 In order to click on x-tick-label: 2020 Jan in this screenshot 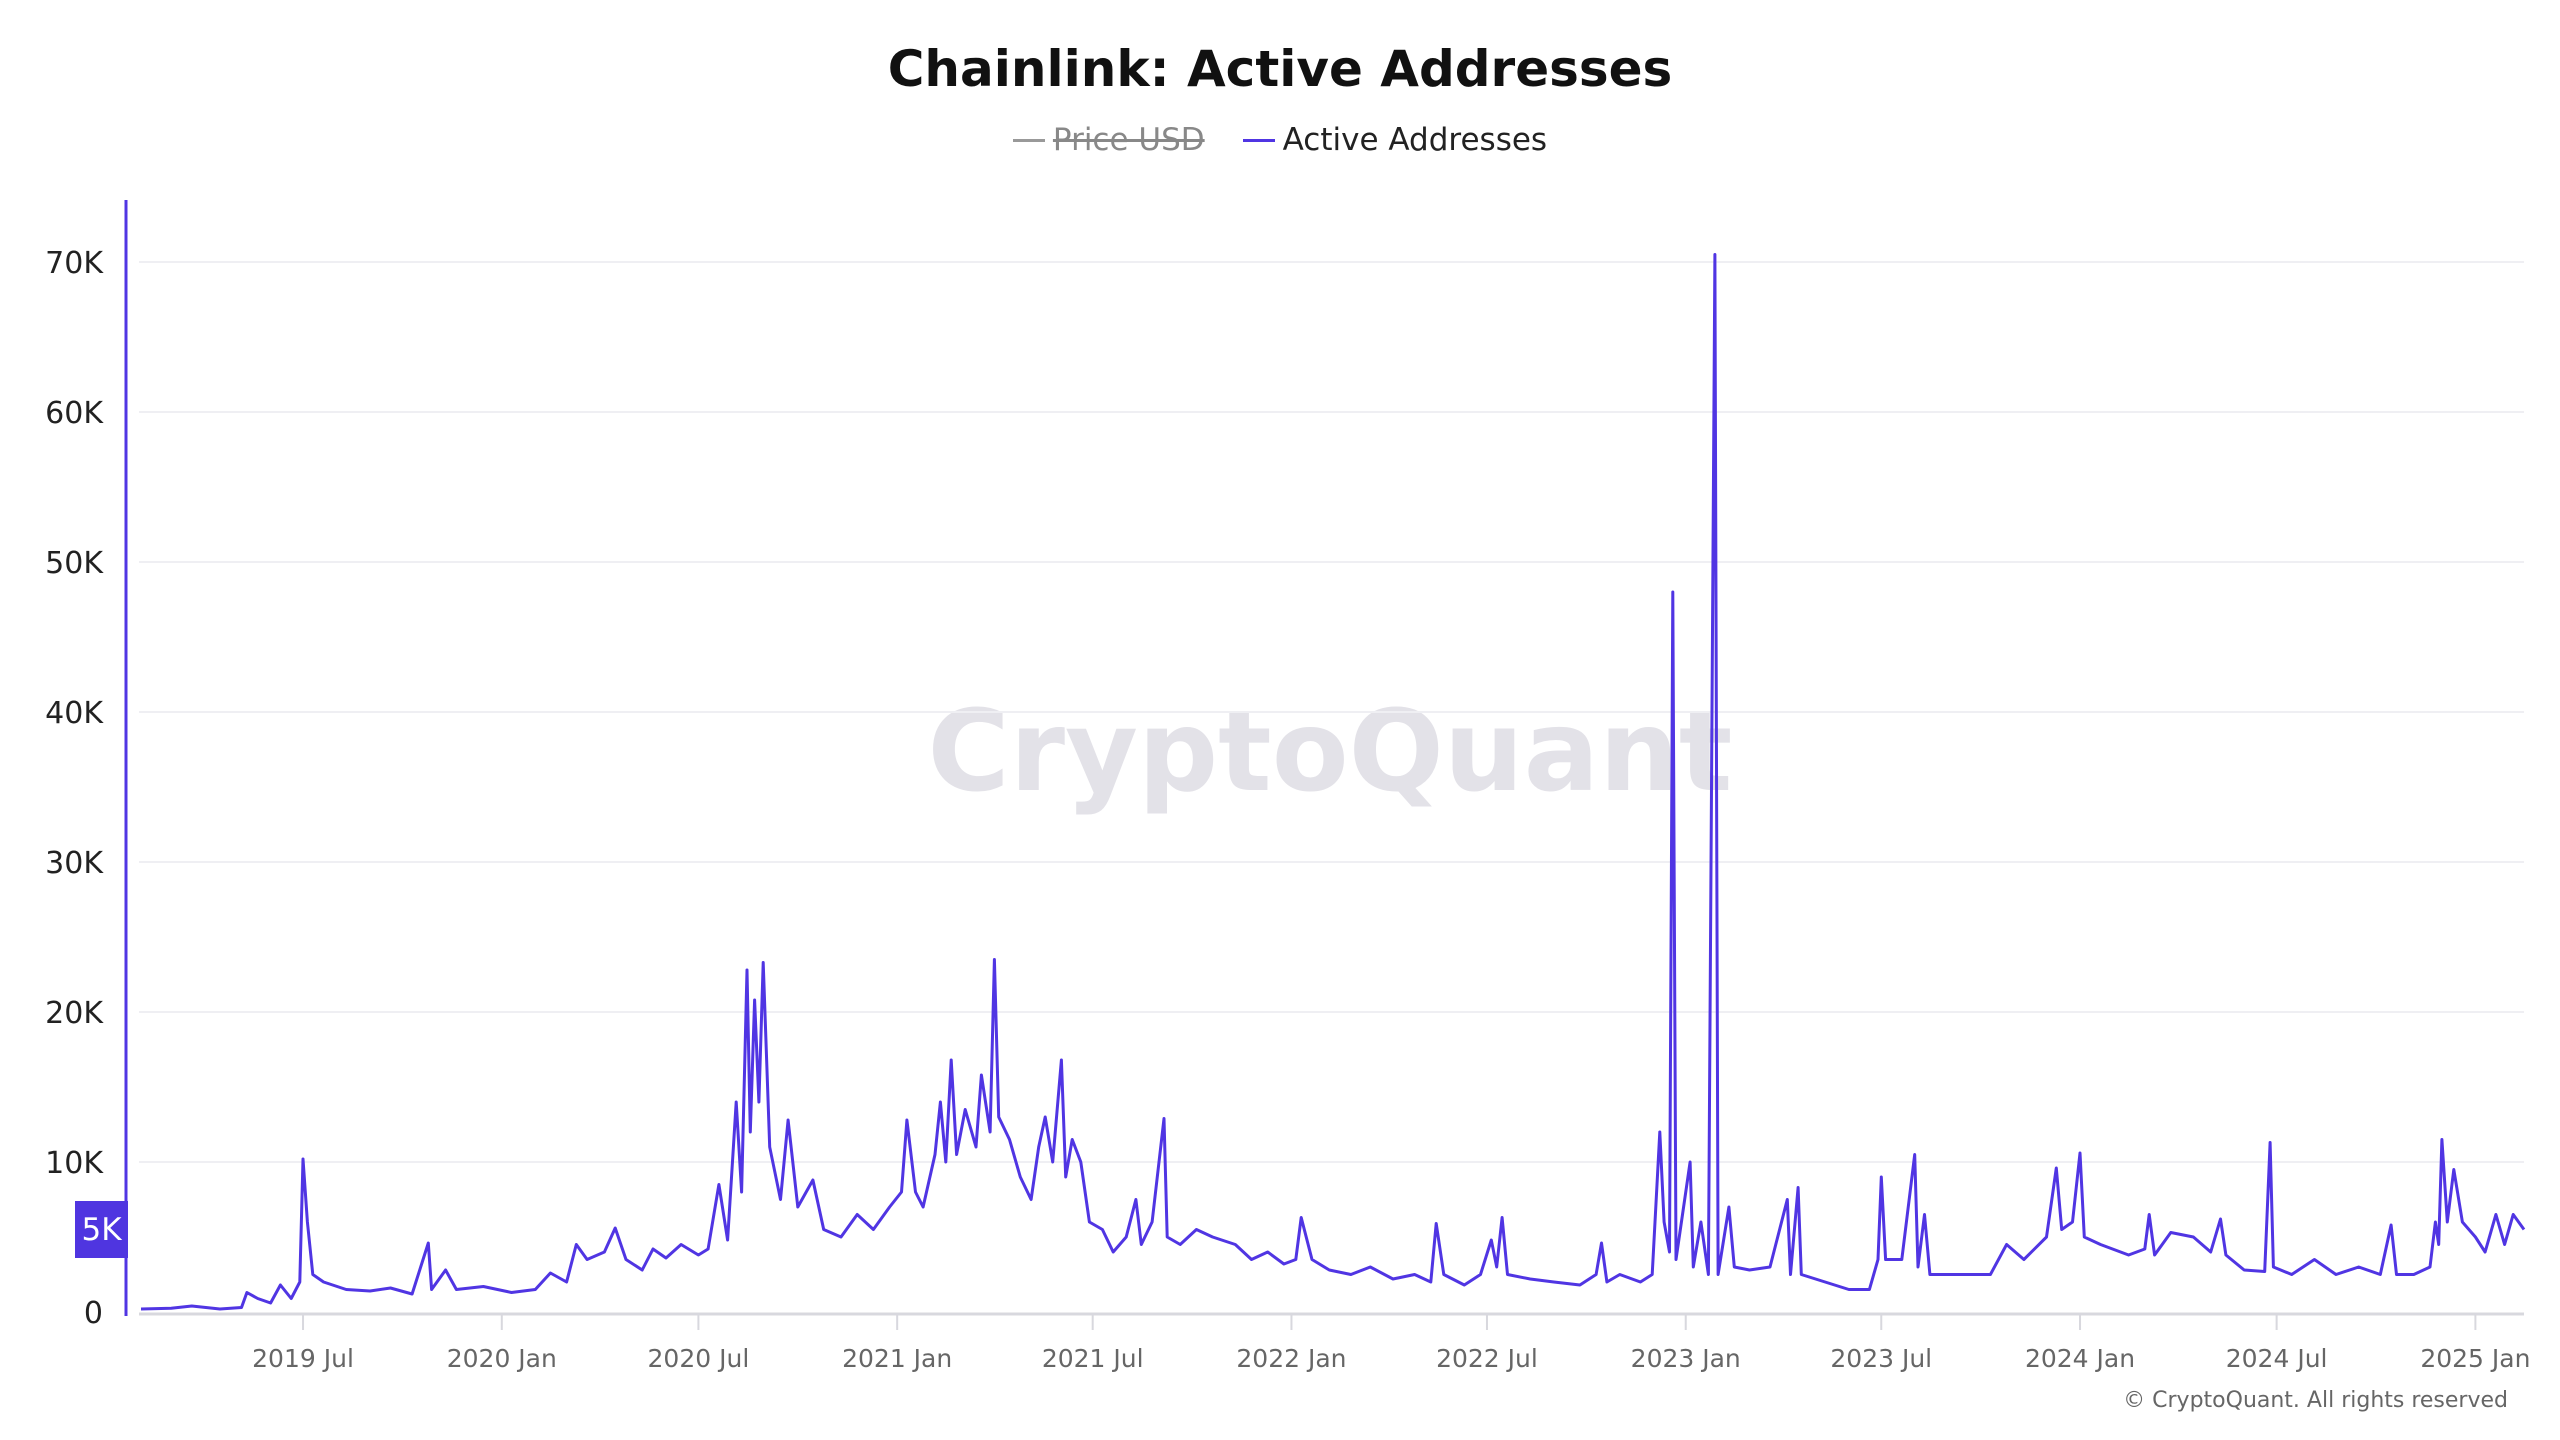, I will do `click(502, 1358)`.